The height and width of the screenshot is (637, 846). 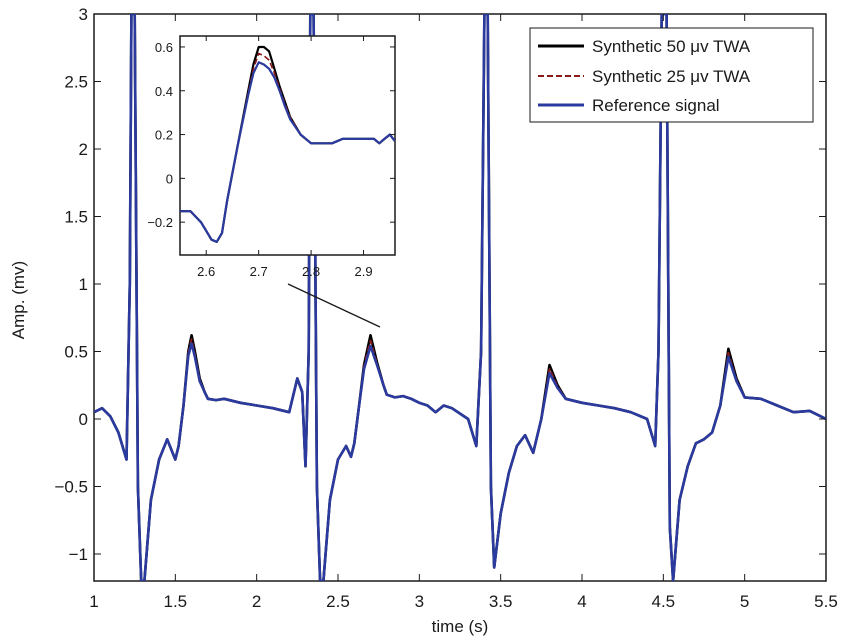 What do you see at coordinates (744, 601) in the screenshot?
I see `main-x-tick-label: 5` at bounding box center [744, 601].